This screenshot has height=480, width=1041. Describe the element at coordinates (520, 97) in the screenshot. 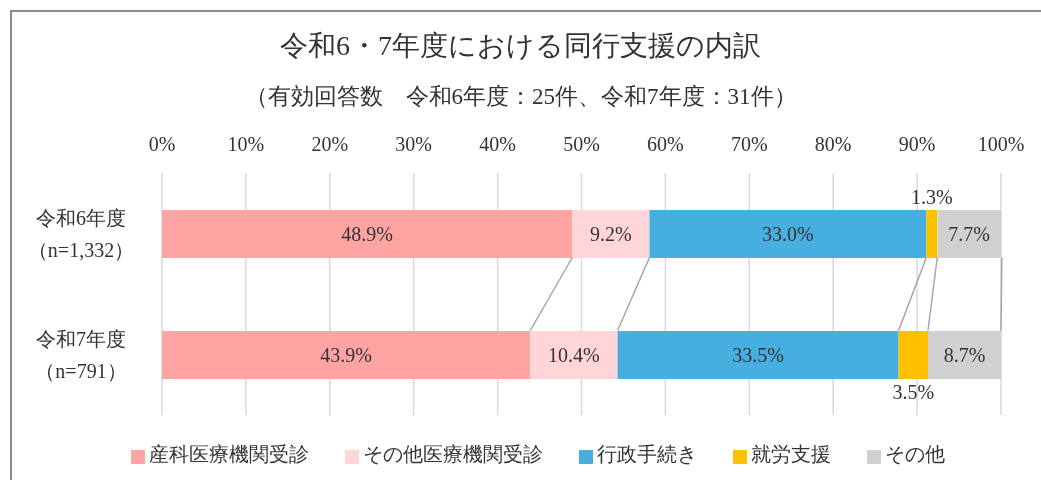

I see `chart-subtitle: （有効回答数 令和6年度：25件、令和7年度：31件）` at that location.